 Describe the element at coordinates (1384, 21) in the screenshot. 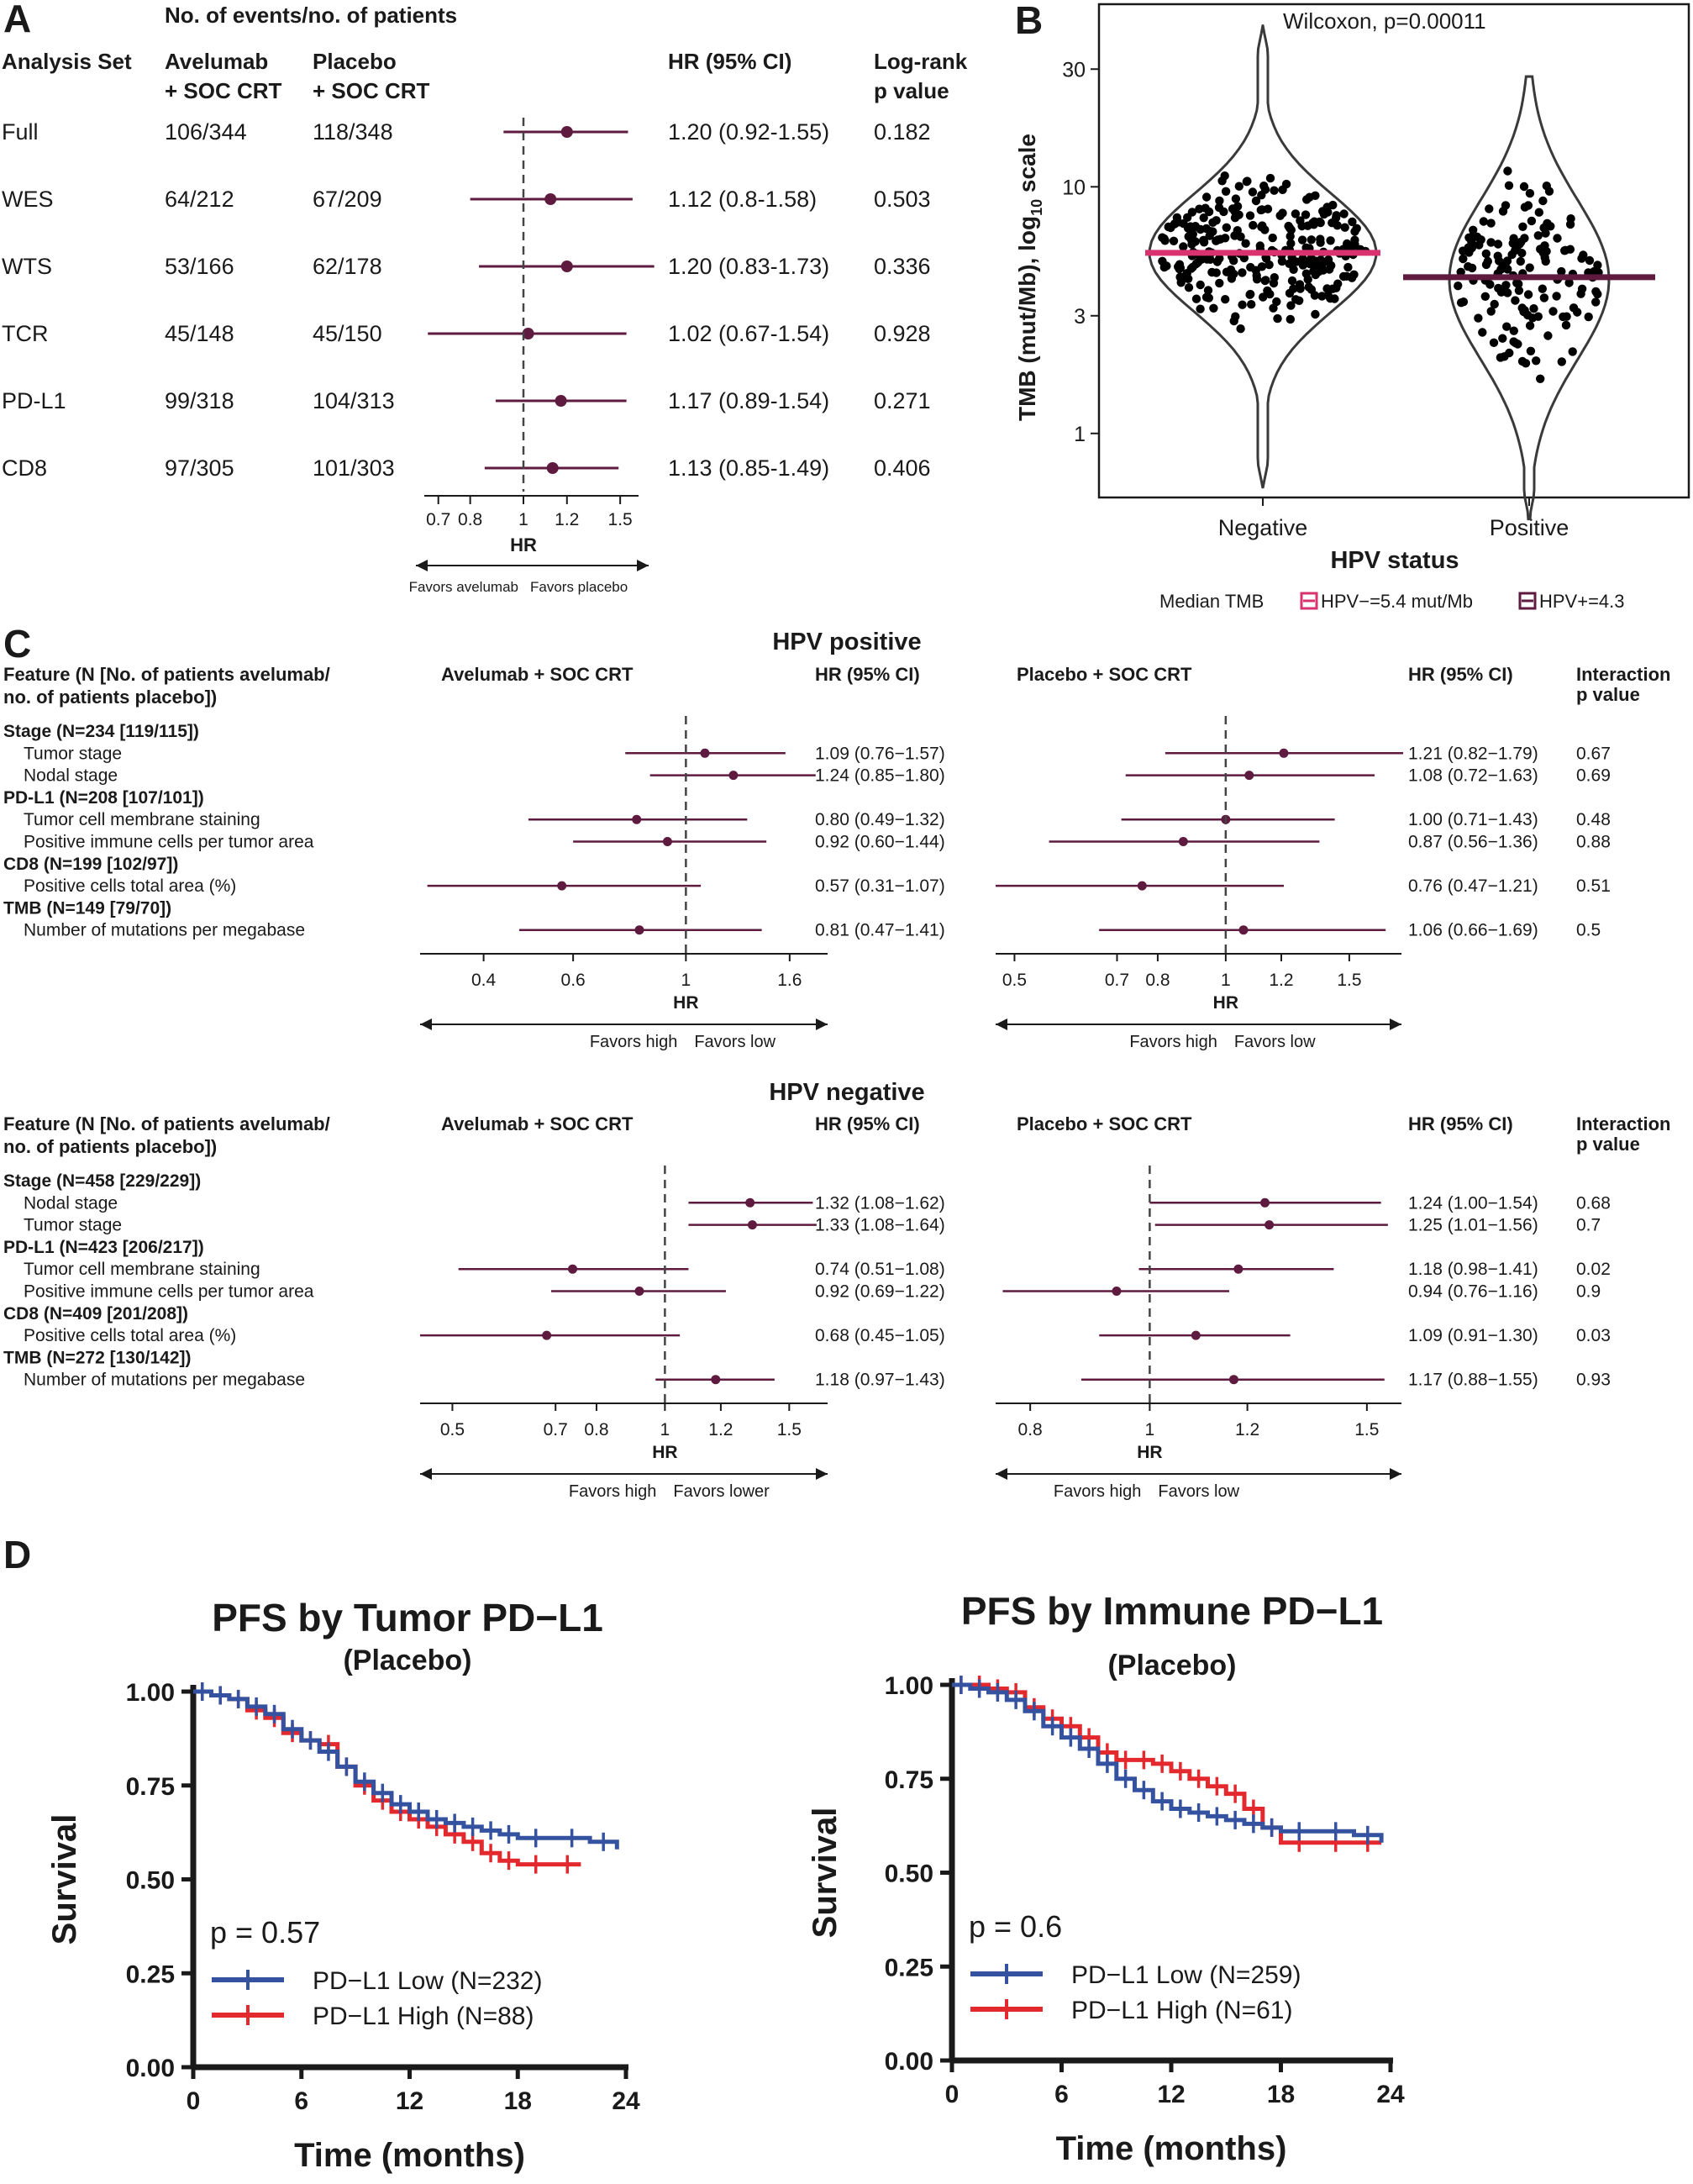

I see `wilcoxon-annotation: Wilcoxon, p=0.00011` at that location.